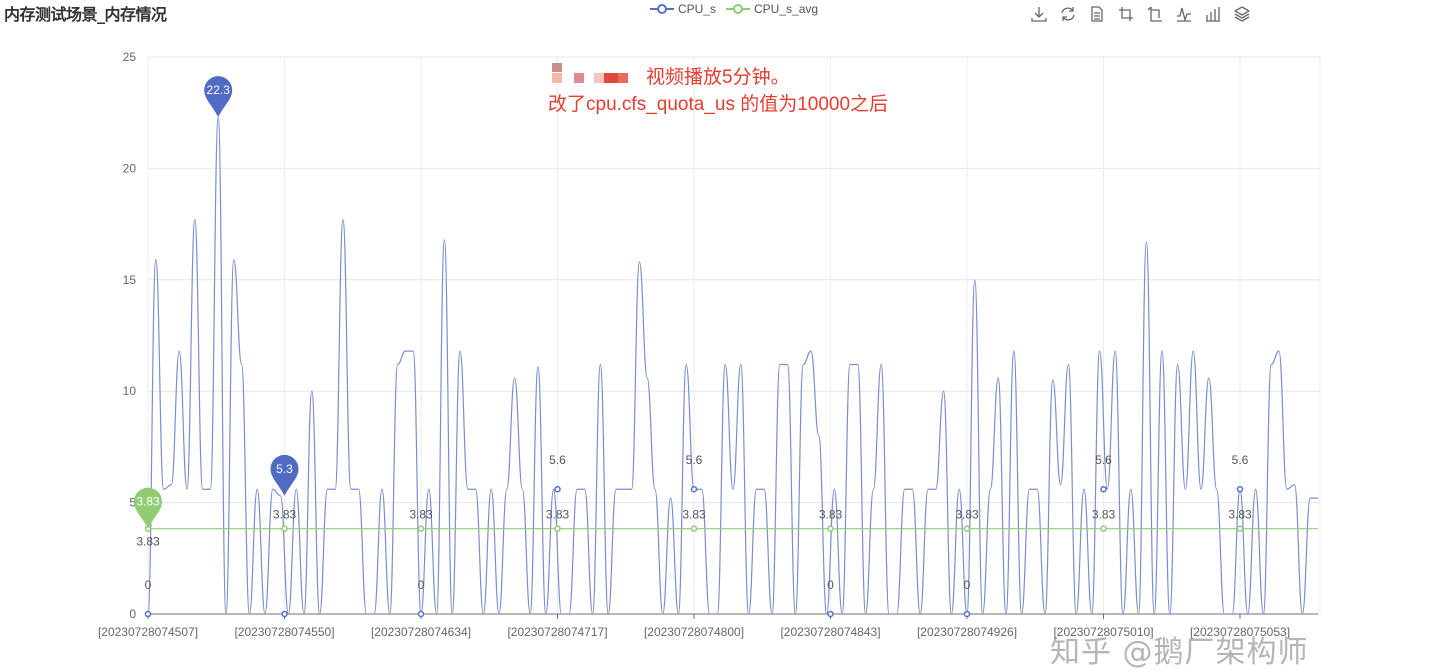 The height and width of the screenshot is (671, 1440). What do you see at coordinates (130, 391) in the screenshot?
I see `y-tick-label: 10` at bounding box center [130, 391].